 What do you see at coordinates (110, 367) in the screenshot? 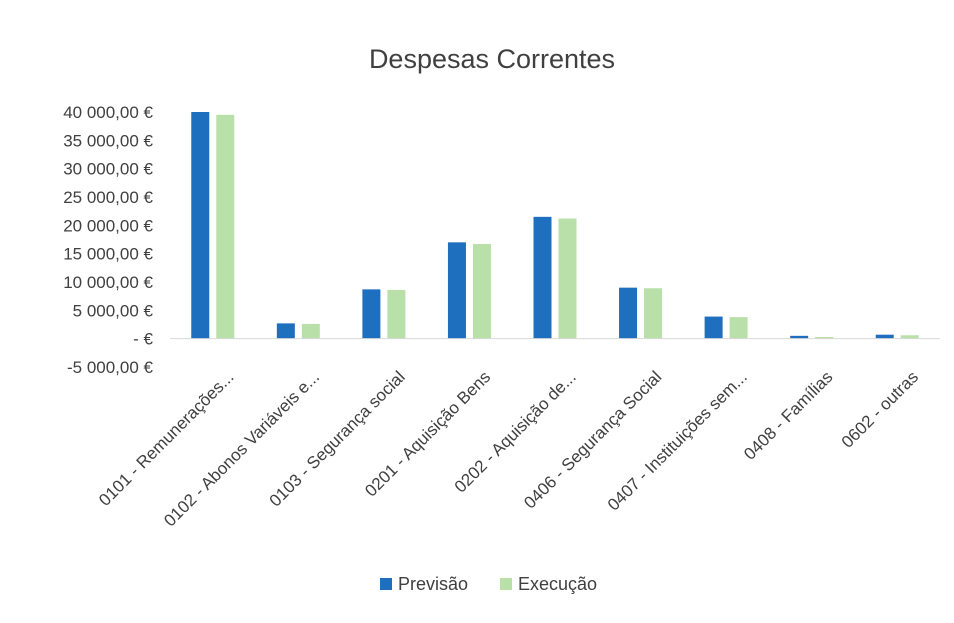
I see `y-tick-label: -5 000,00 €` at bounding box center [110, 367].